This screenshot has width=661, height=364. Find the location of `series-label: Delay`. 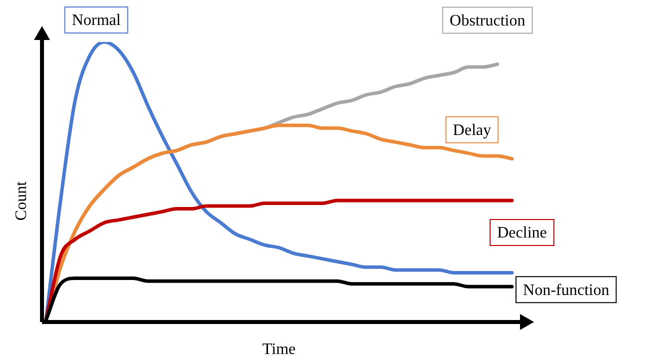

series-label: Delay is located at coordinates (472, 130).